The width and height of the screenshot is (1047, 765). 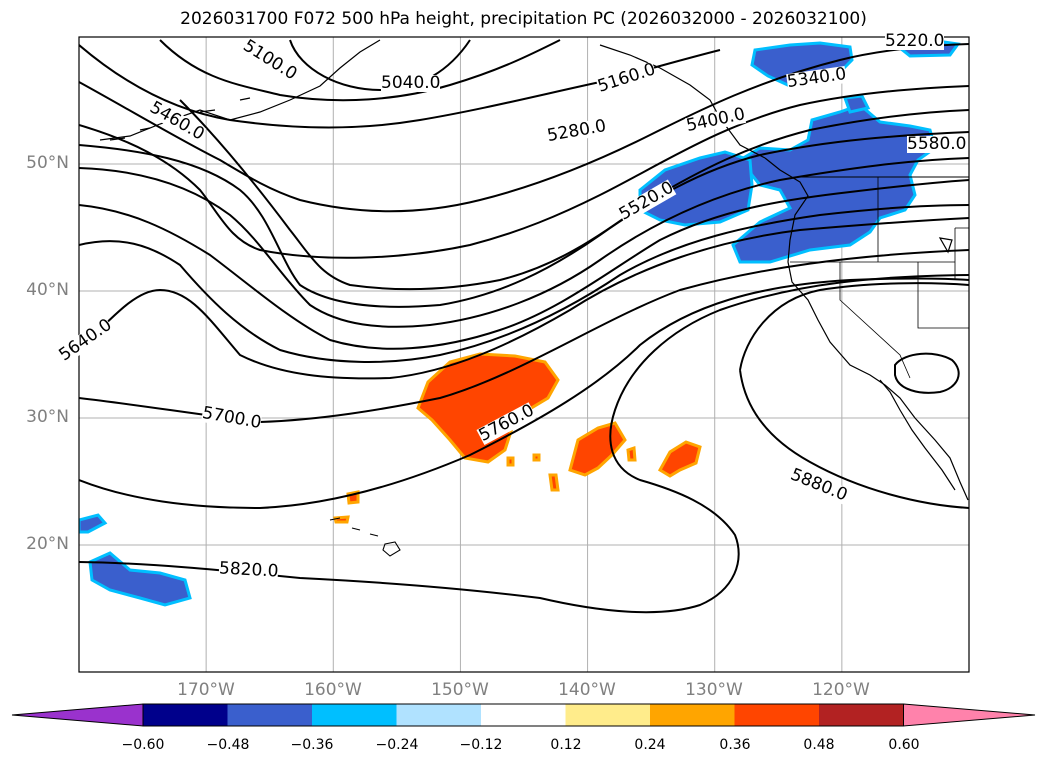 I want to click on colorbar-tick: −0.48, so click(x=228, y=745).